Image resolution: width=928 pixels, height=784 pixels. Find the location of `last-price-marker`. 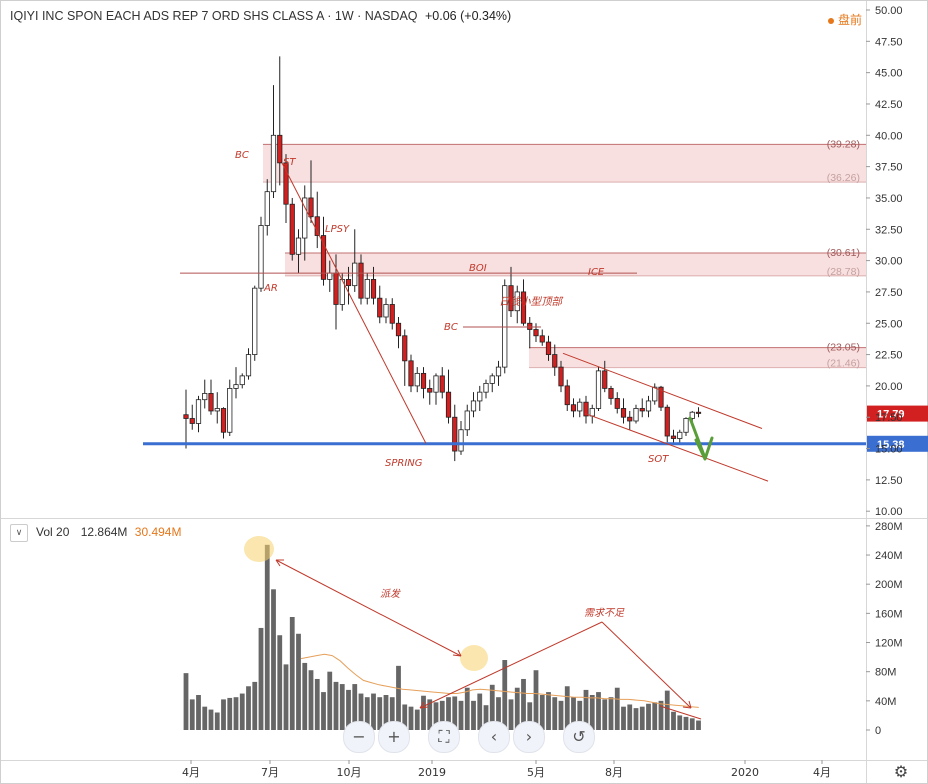

last-price-marker is located at coordinates (897, 413).